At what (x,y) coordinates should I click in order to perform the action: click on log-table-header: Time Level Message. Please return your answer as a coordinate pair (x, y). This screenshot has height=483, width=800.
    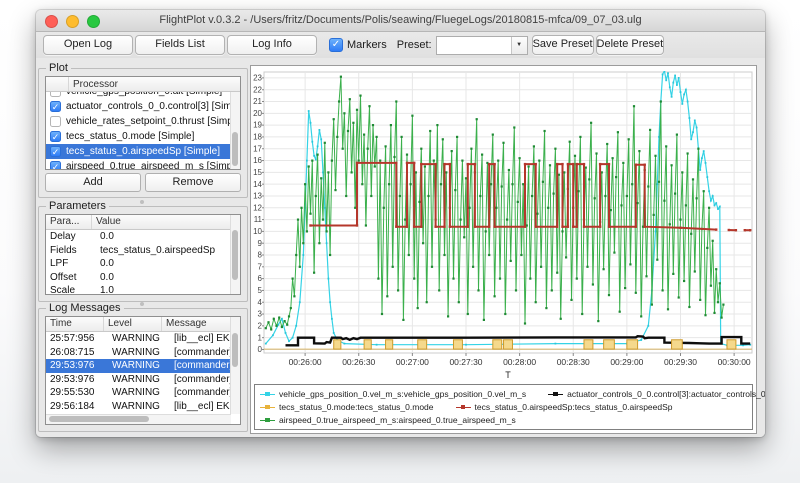
    Looking at the image, I should click on (143, 324).